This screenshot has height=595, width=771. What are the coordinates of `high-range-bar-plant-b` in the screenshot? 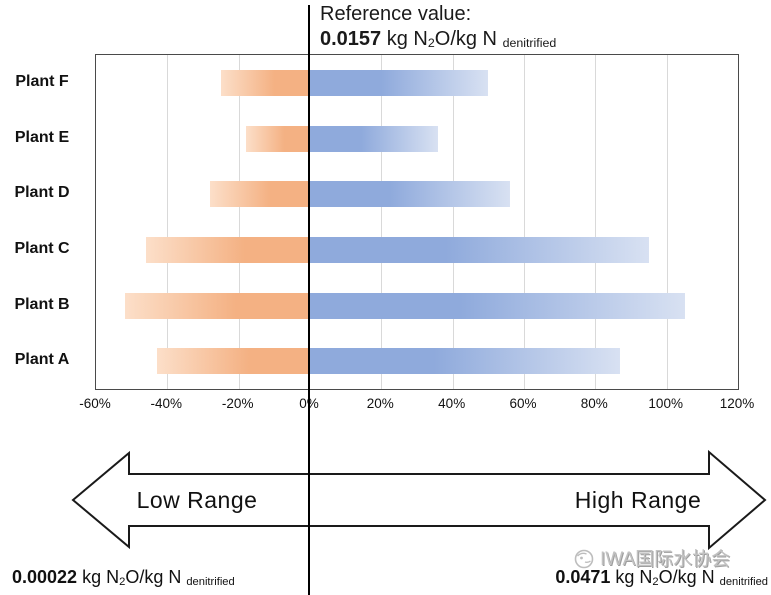 It's located at (497, 305).